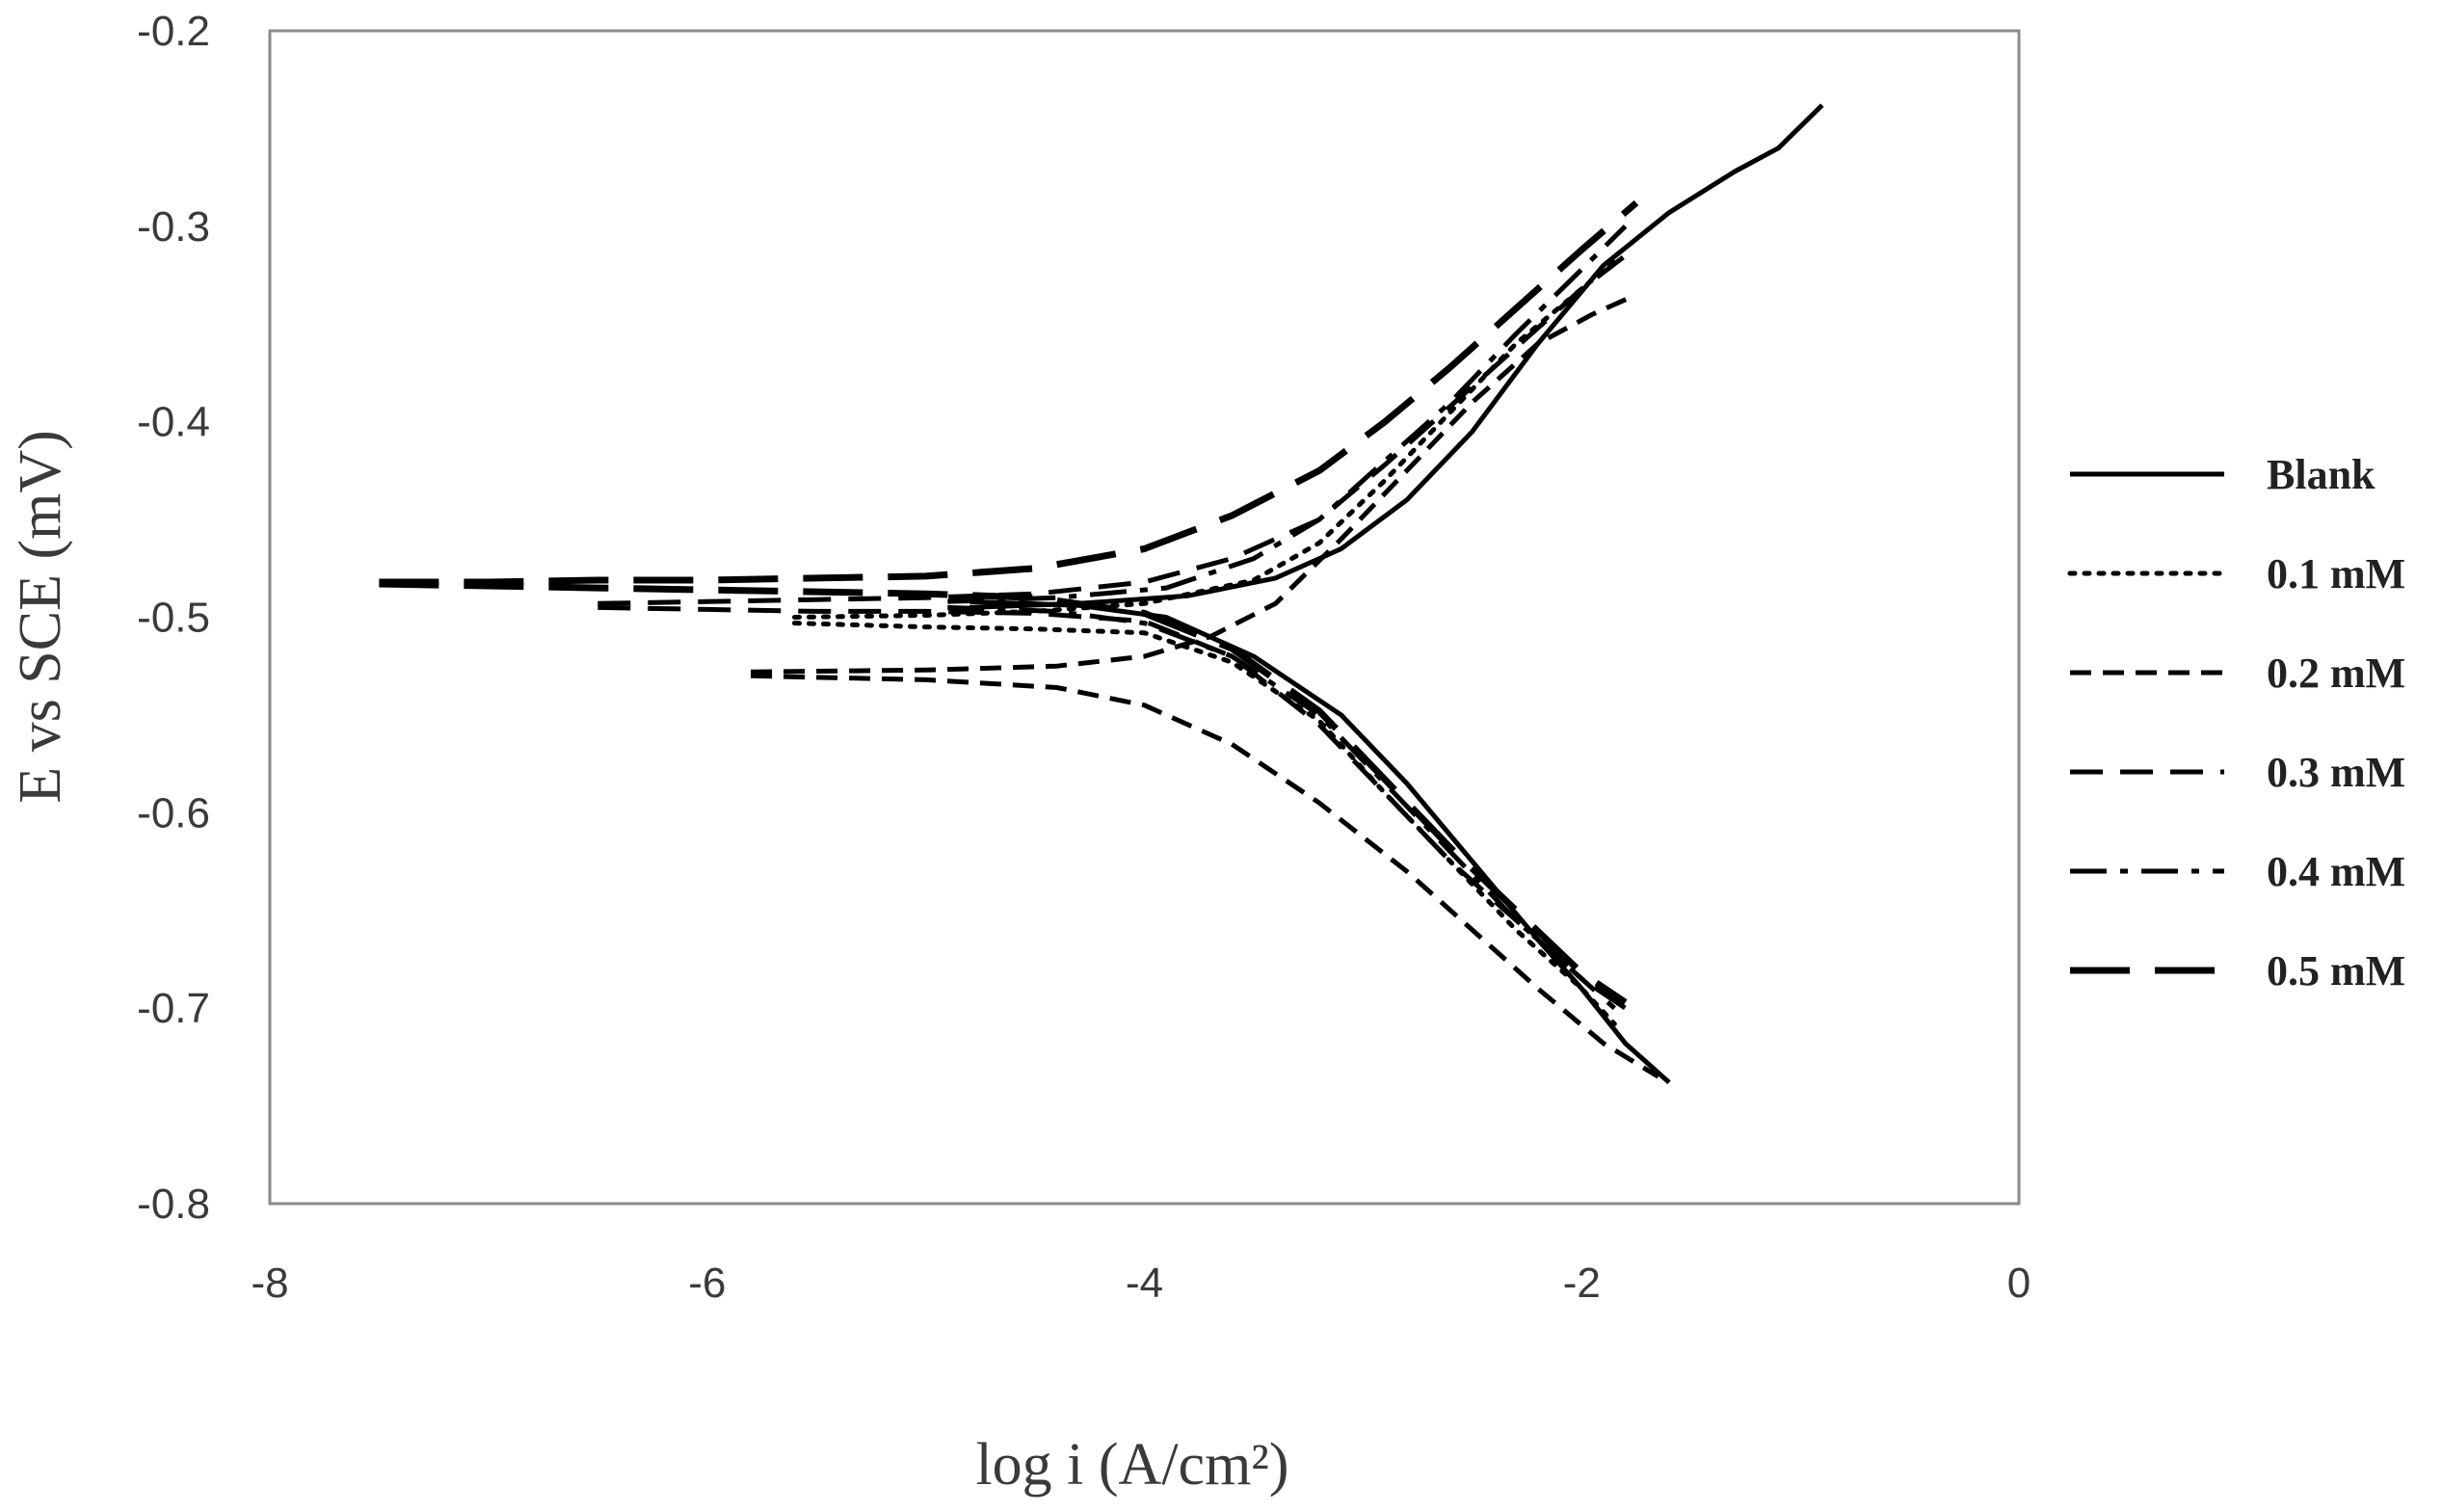 The width and height of the screenshot is (2442, 1512). What do you see at coordinates (2237, 673) in the screenshot?
I see `legend-item: 0.2 mM` at bounding box center [2237, 673].